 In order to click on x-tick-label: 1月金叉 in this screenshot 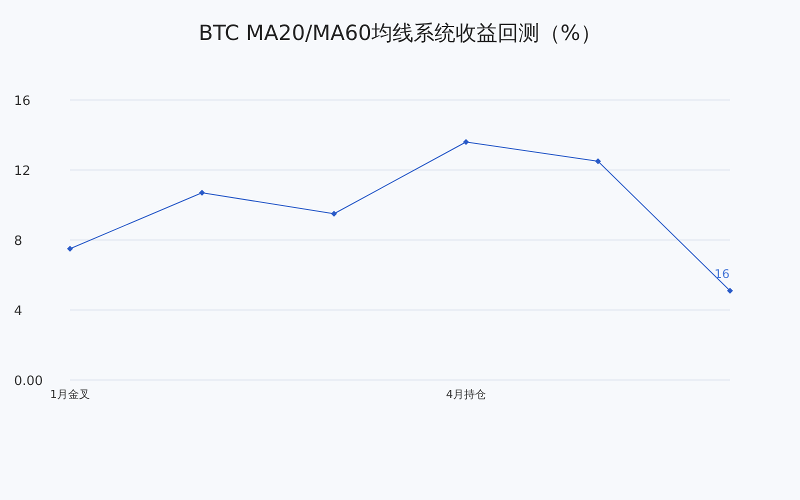, I will do `click(70, 394)`.